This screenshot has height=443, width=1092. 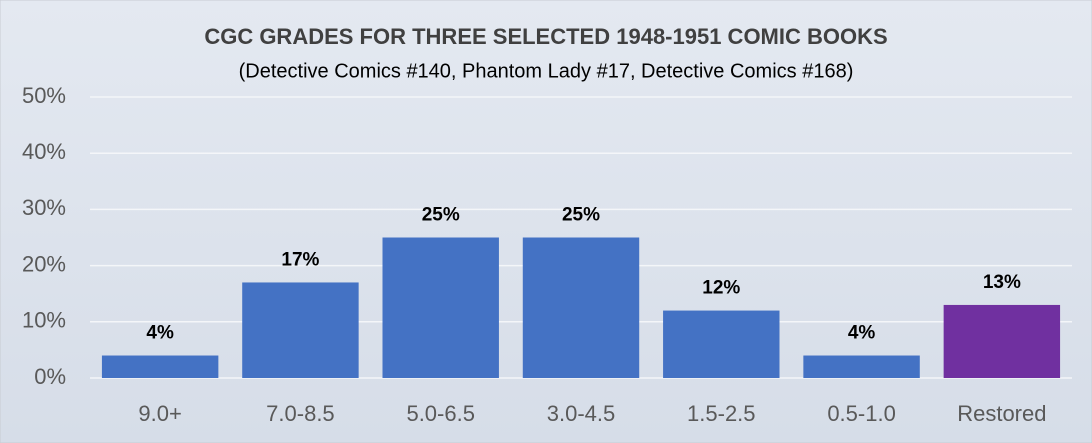 What do you see at coordinates (581, 413) in the screenshot?
I see `x-tick-label: 3.0-4.5` at bounding box center [581, 413].